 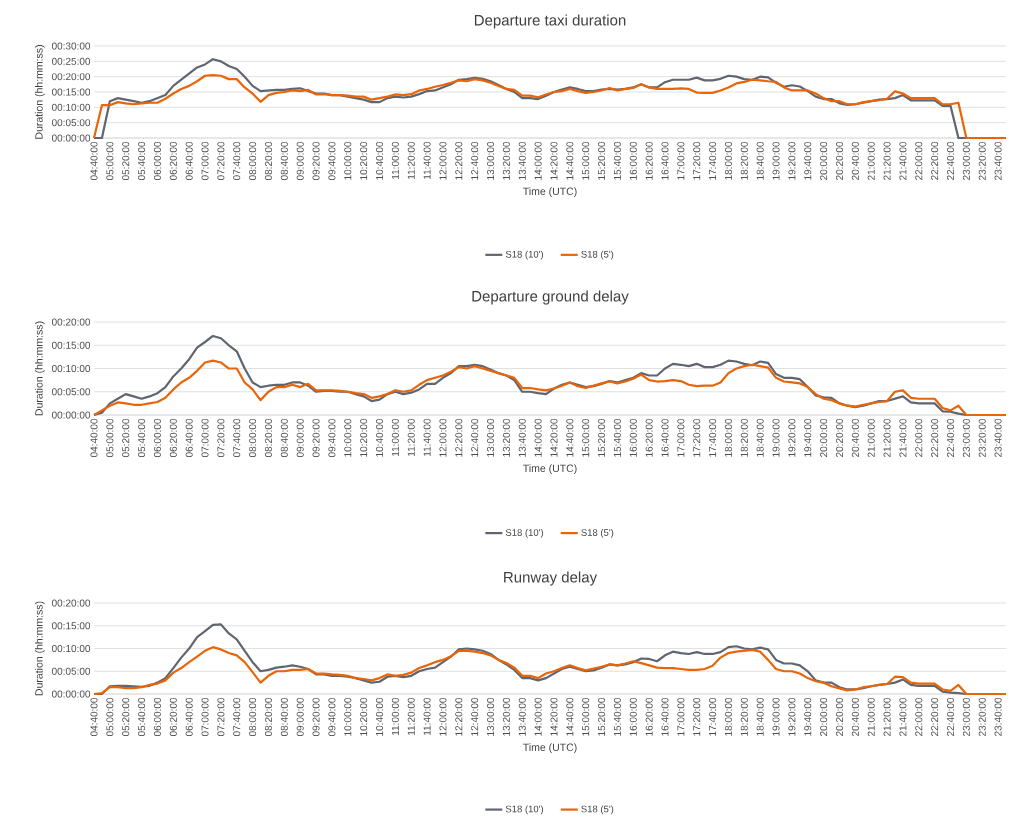 What do you see at coordinates (665, 437) in the screenshot?
I see `x-tick-label: 16:40:00` at bounding box center [665, 437].